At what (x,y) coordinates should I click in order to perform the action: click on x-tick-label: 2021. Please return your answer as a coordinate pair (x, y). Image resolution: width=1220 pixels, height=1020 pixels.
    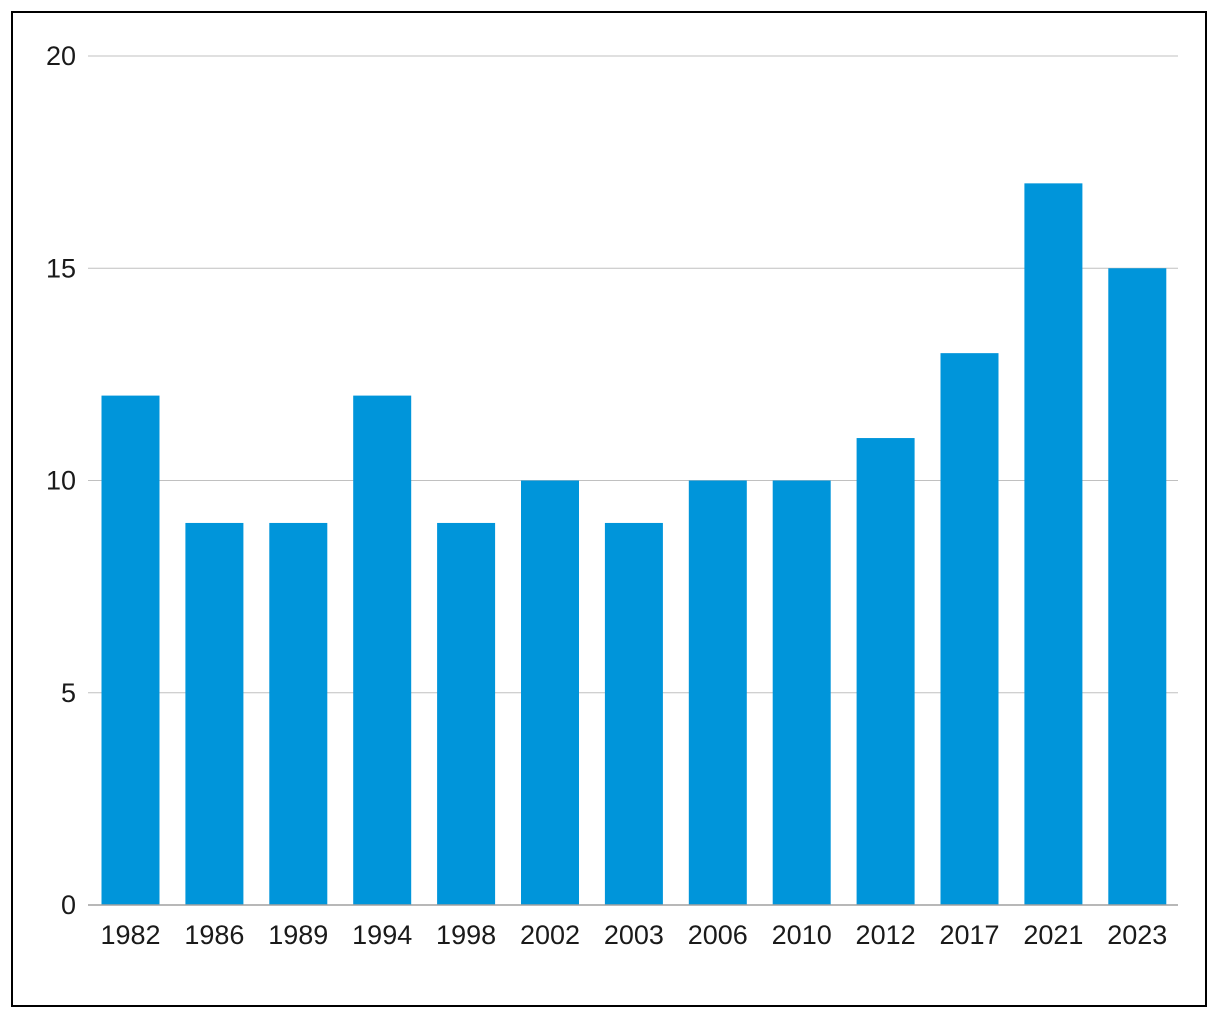
    Looking at the image, I should click on (1053, 935).